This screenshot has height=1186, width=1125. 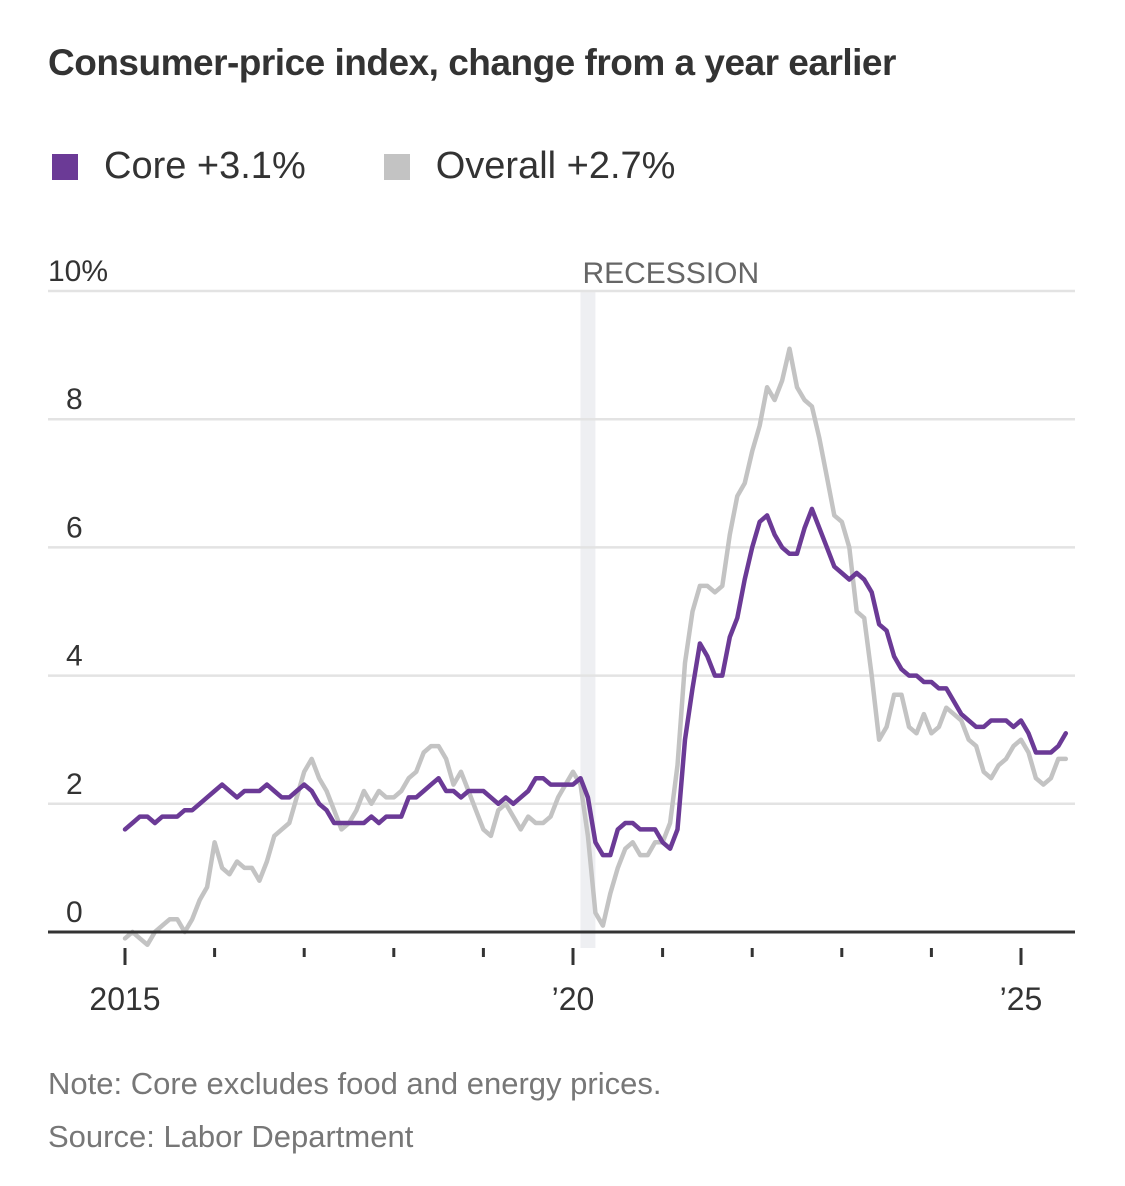 I want to click on x-tick-label: ’20, so click(x=573, y=999).